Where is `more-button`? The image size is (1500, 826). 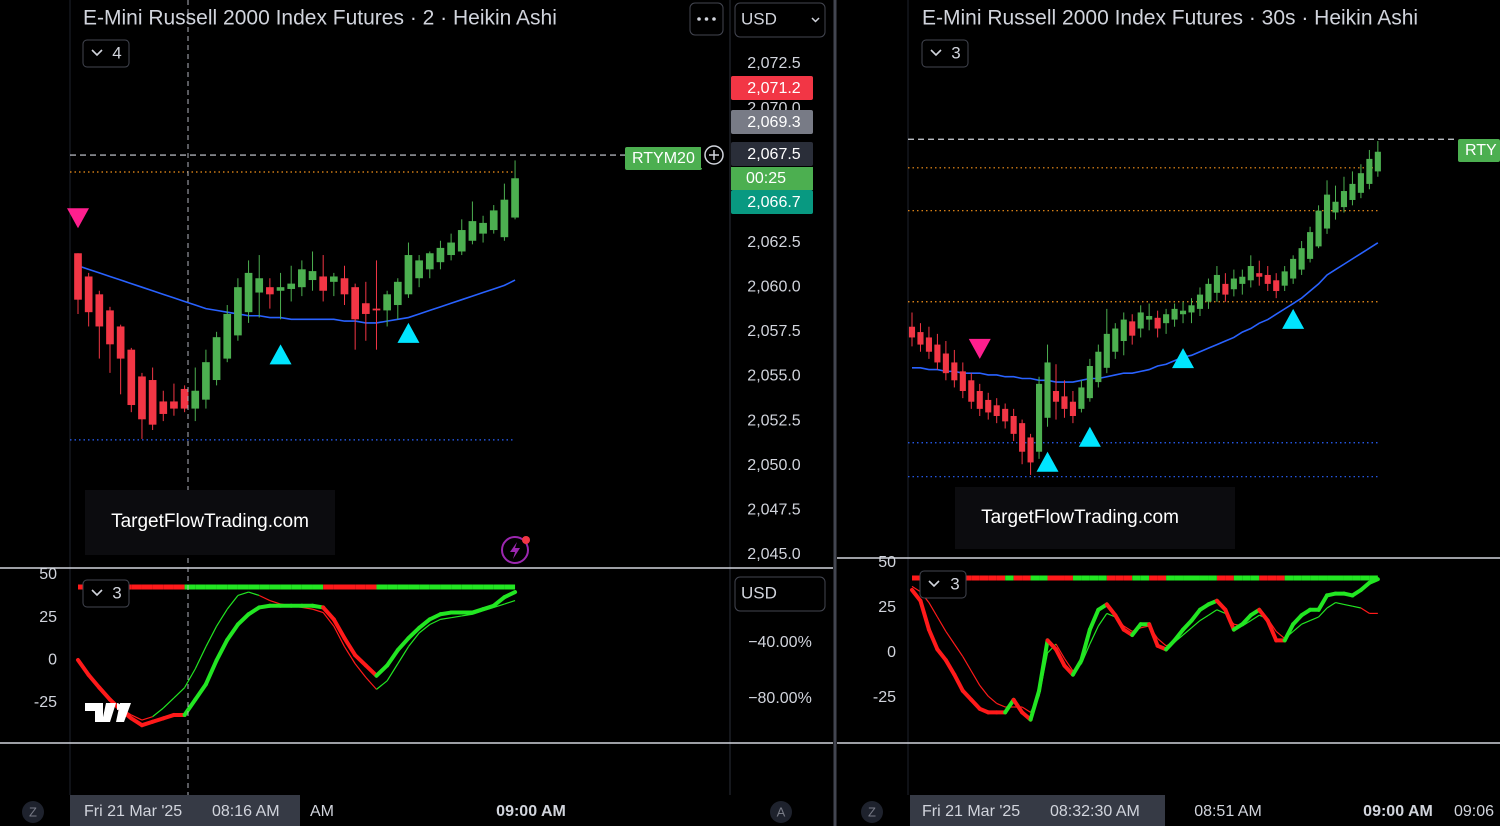 more-button is located at coordinates (706, 19).